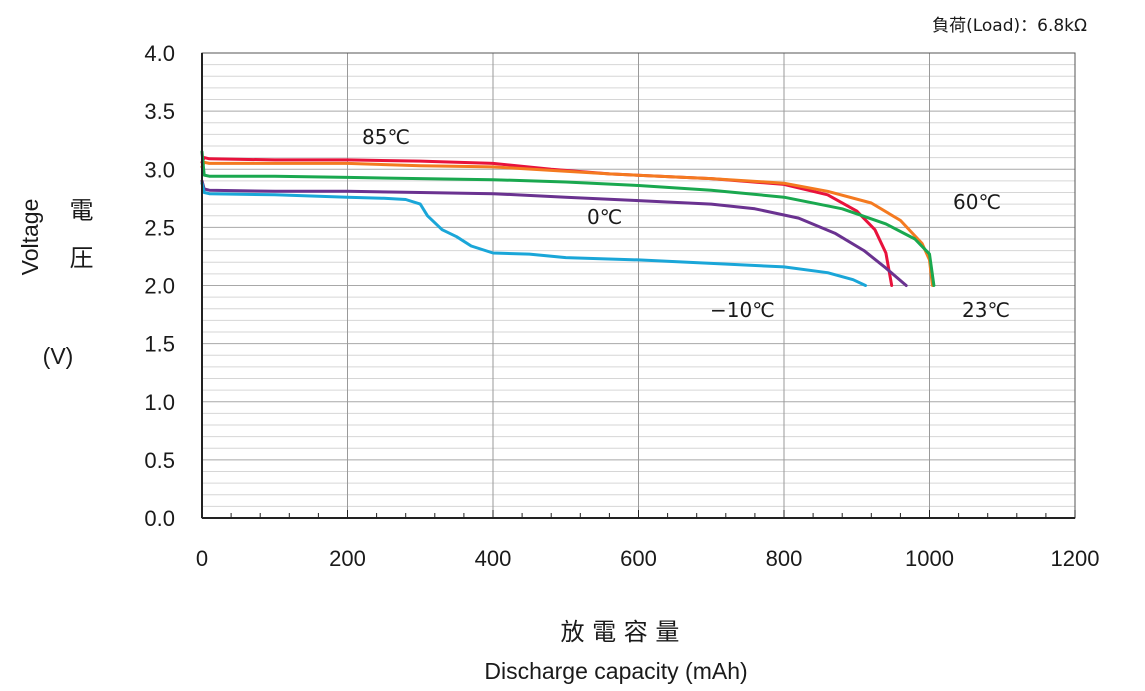 This screenshot has width=1145, height=691. Describe the element at coordinates (620, 632) in the screenshot. I see `x-axis-label-jp: 放 電 容 量` at that location.